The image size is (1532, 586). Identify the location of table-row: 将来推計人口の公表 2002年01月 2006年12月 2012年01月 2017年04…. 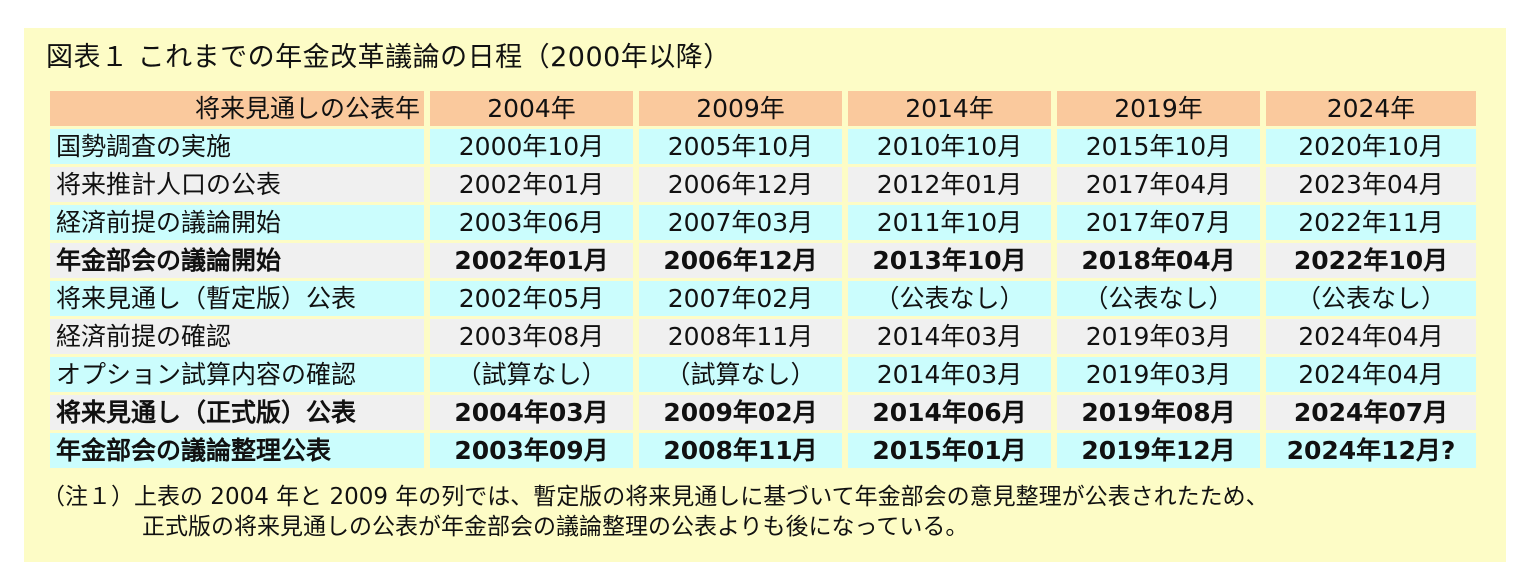
(763, 184).